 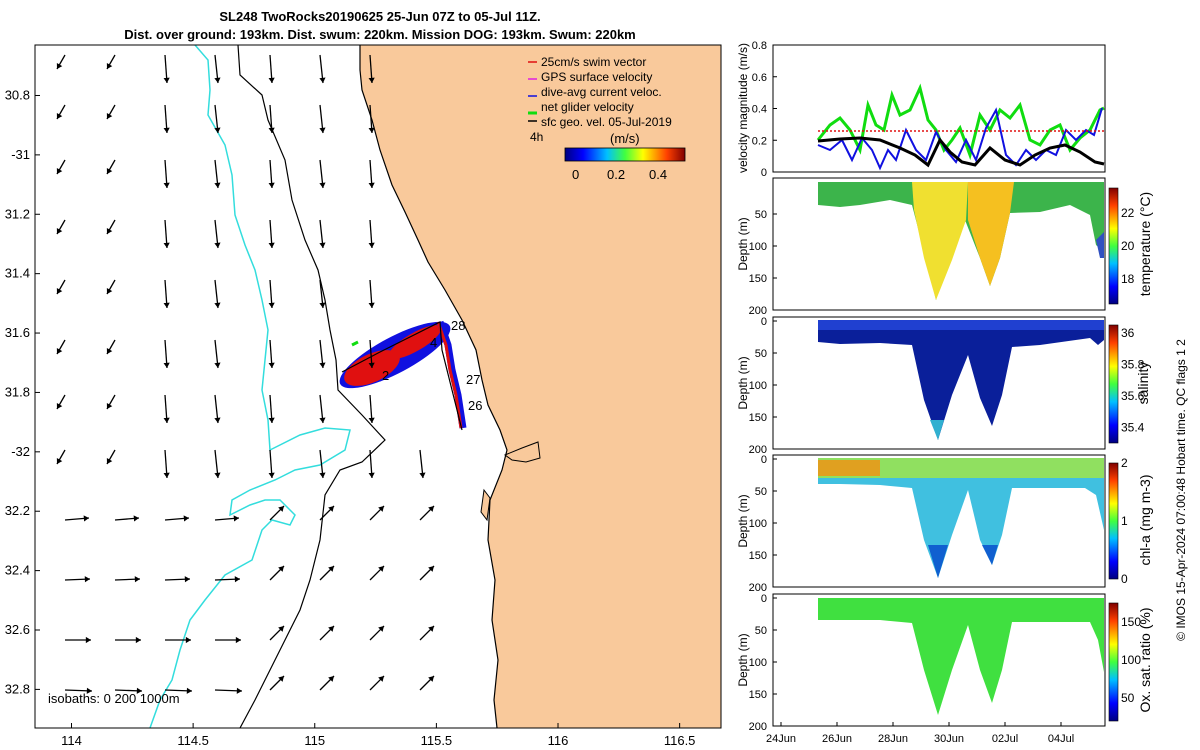 What do you see at coordinates (963, 561) in the screenshot?
I see `chla-deep-blue` at bounding box center [963, 561].